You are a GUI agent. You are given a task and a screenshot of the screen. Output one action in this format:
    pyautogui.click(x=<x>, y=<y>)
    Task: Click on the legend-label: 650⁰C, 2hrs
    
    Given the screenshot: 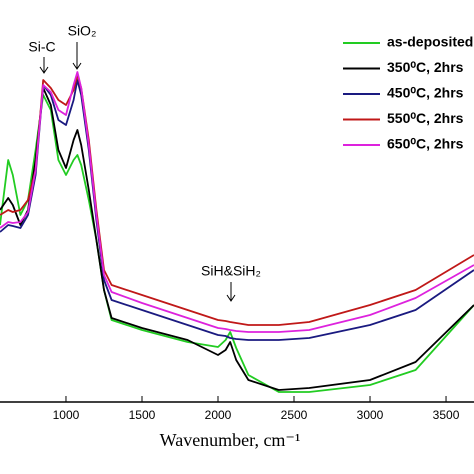 What is the action you would take?
    pyautogui.click(x=425, y=144)
    